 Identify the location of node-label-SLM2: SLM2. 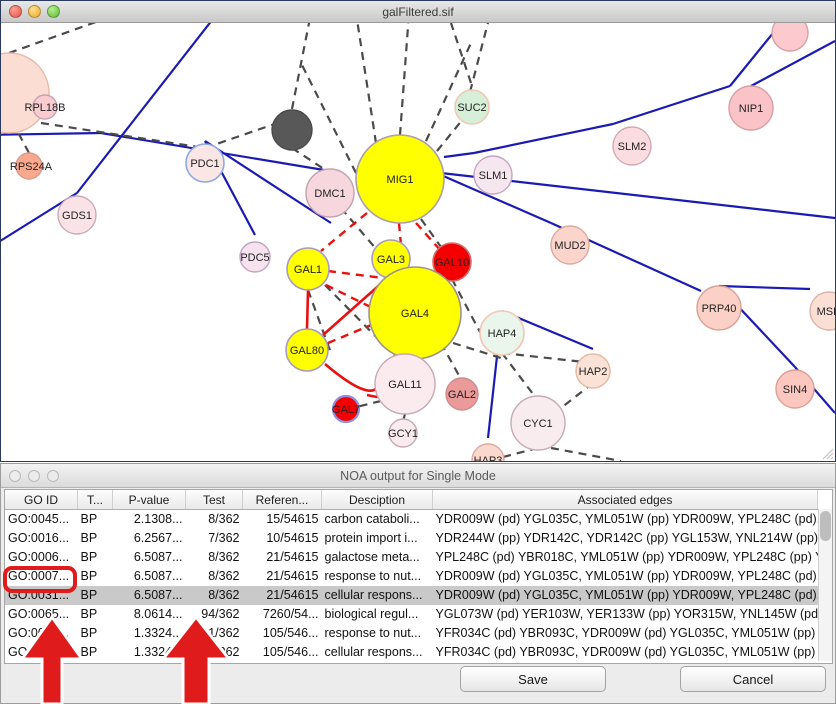
(632, 147).